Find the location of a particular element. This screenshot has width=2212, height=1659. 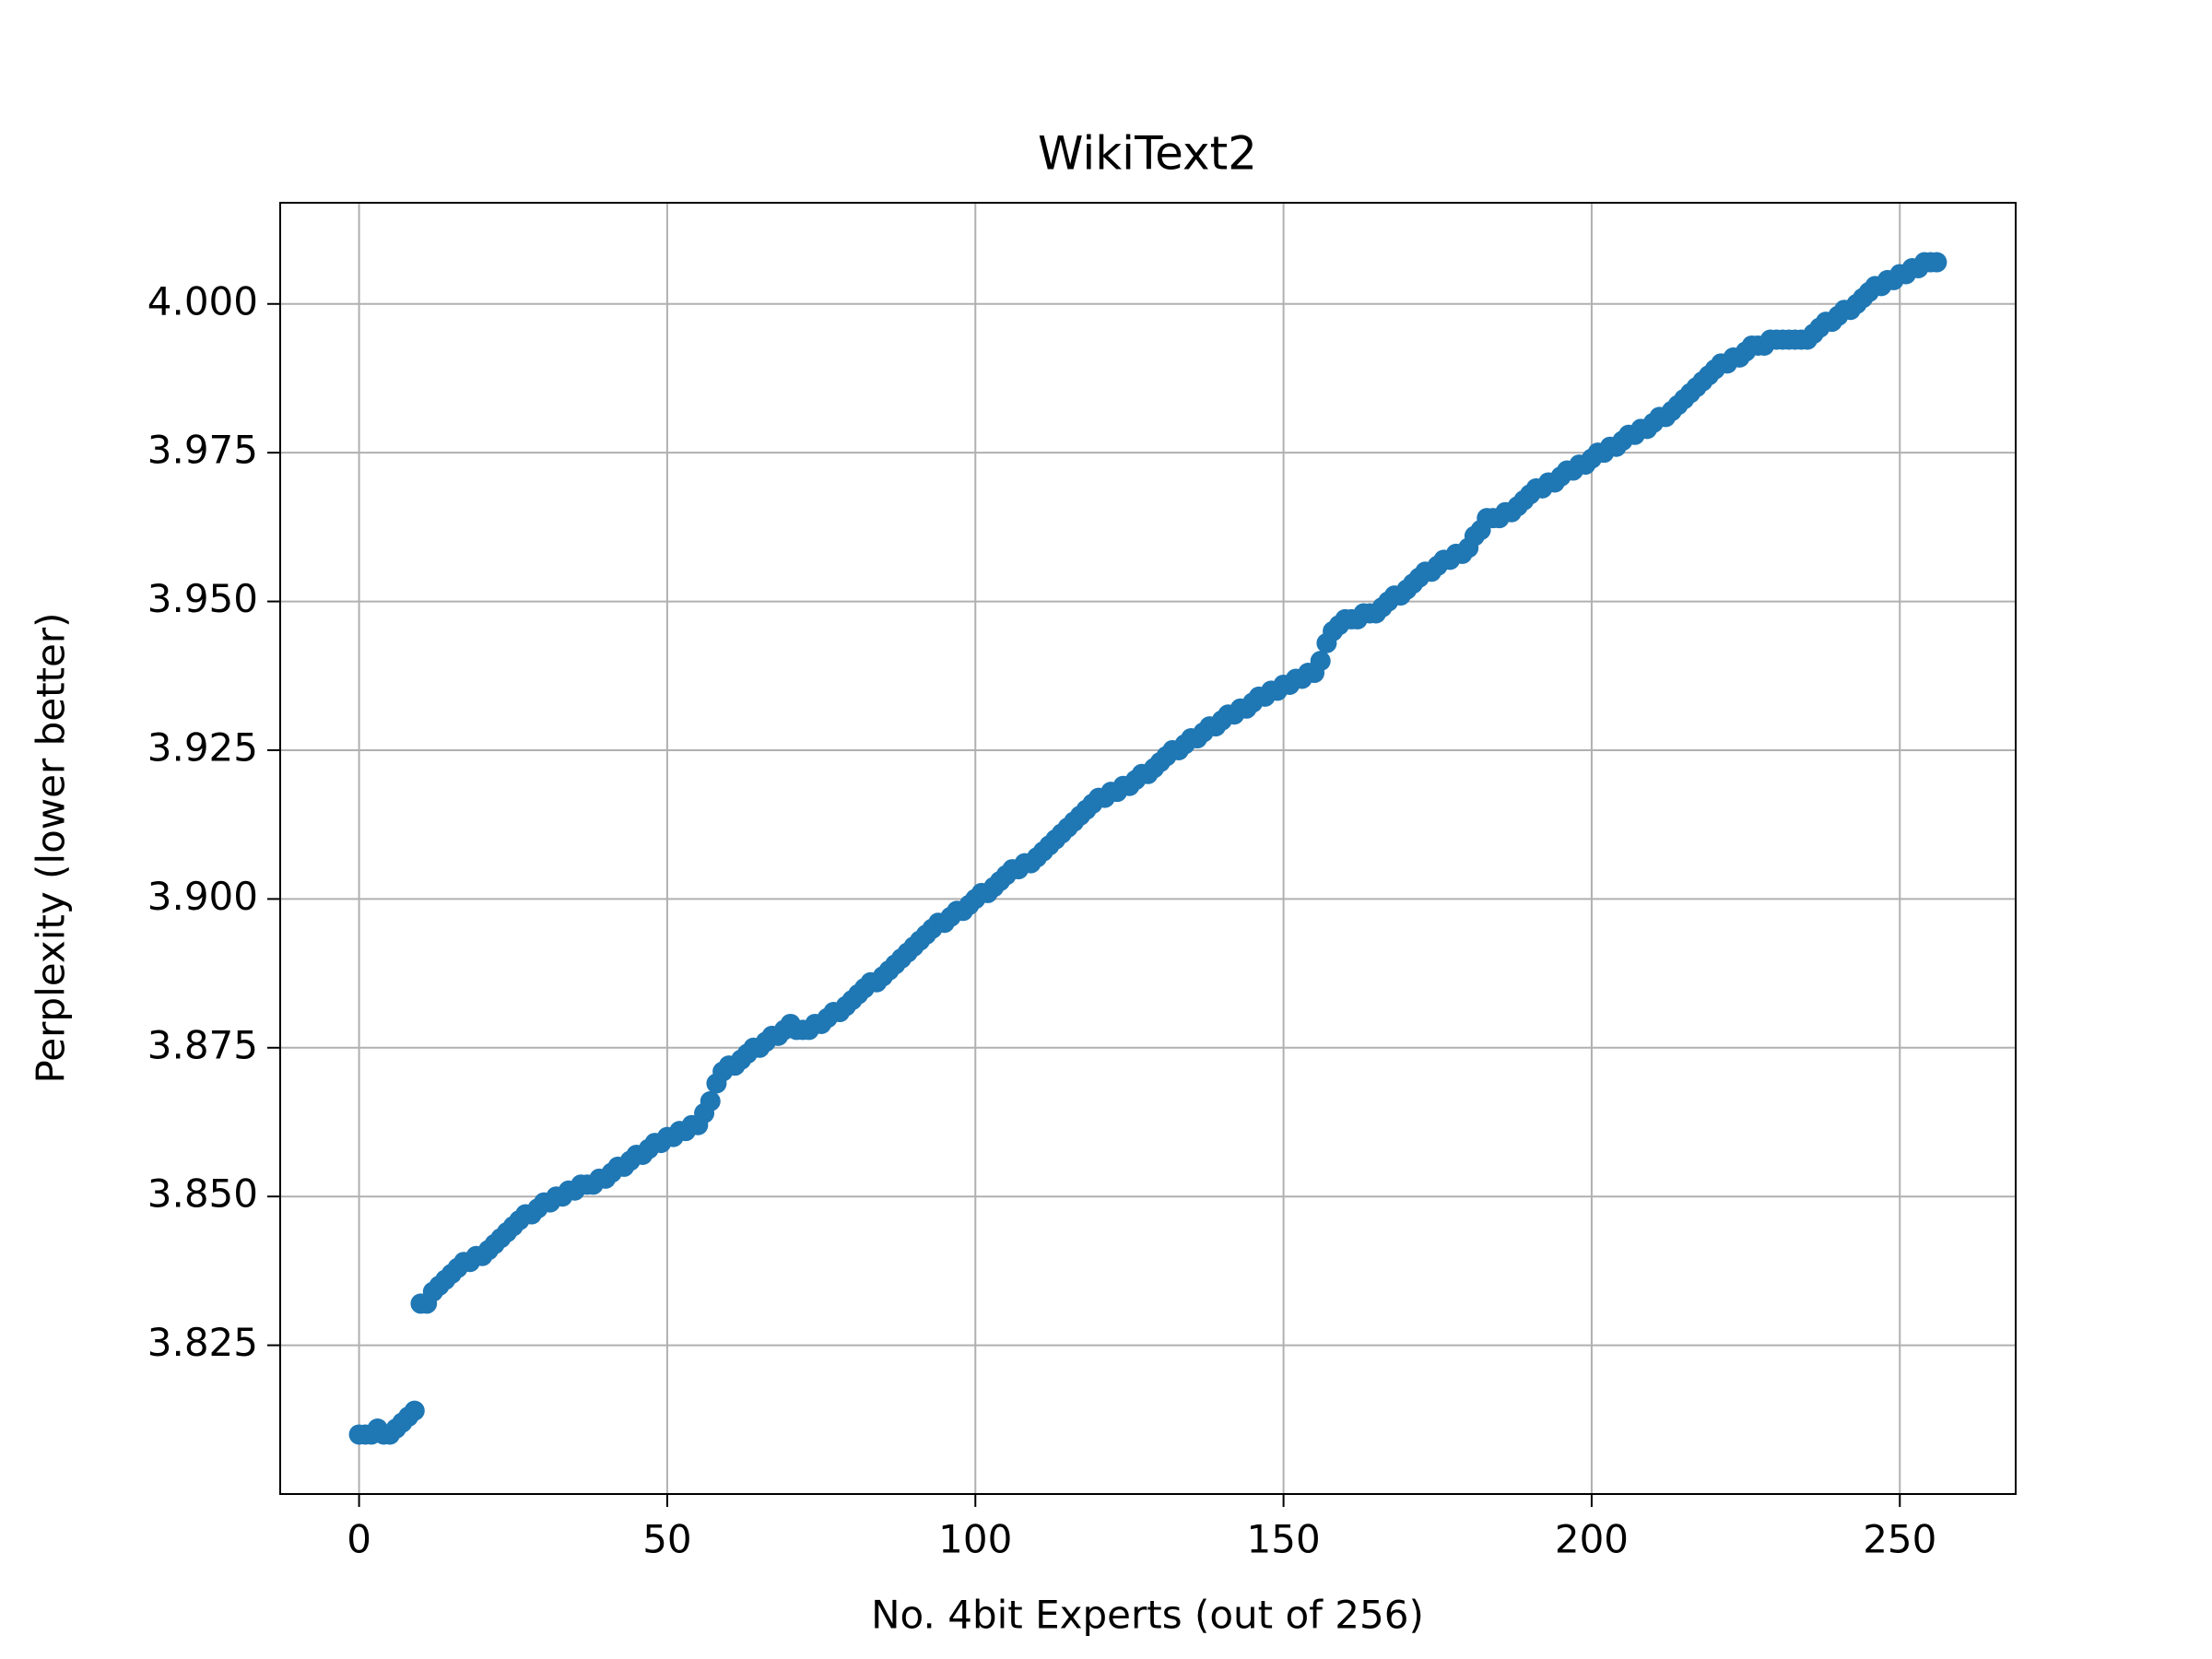

x-tick-label: 50 is located at coordinates (666, 1539).